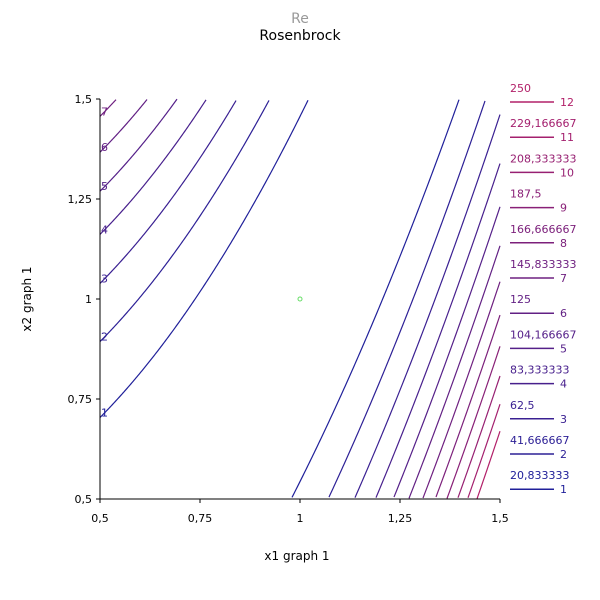 The width and height of the screenshot is (600, 600). I want to click on legend-index: 3, so click(563, 419).